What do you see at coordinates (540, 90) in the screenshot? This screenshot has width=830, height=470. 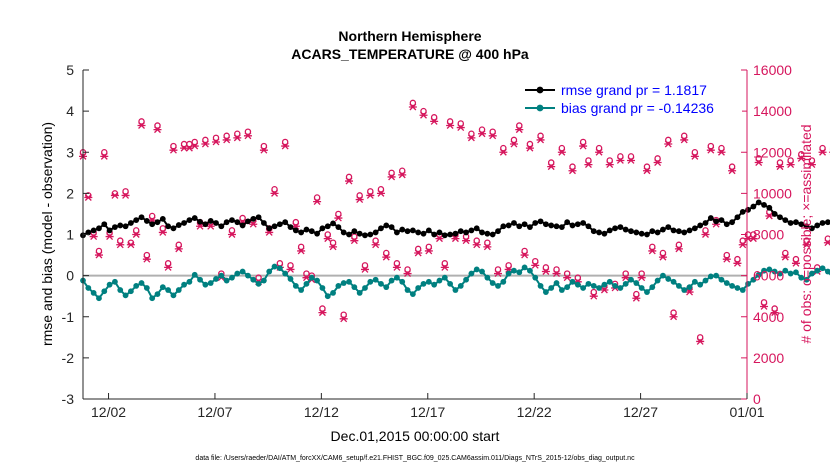 I see `legend-rmse-marker` at bounding box center [540, 90].